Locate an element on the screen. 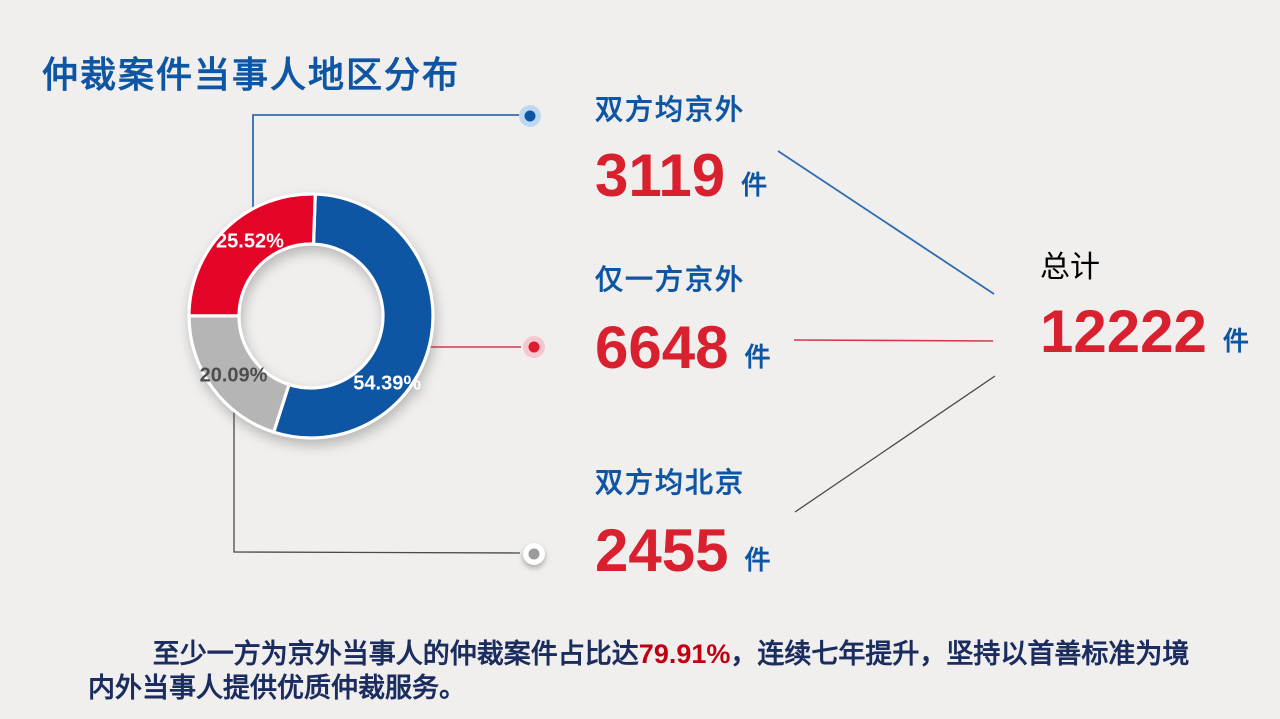 The height and width of the screenshot is (719, 1280). donut-slice-pct-label-2: 25.52% is located at coordinates (250, 242).